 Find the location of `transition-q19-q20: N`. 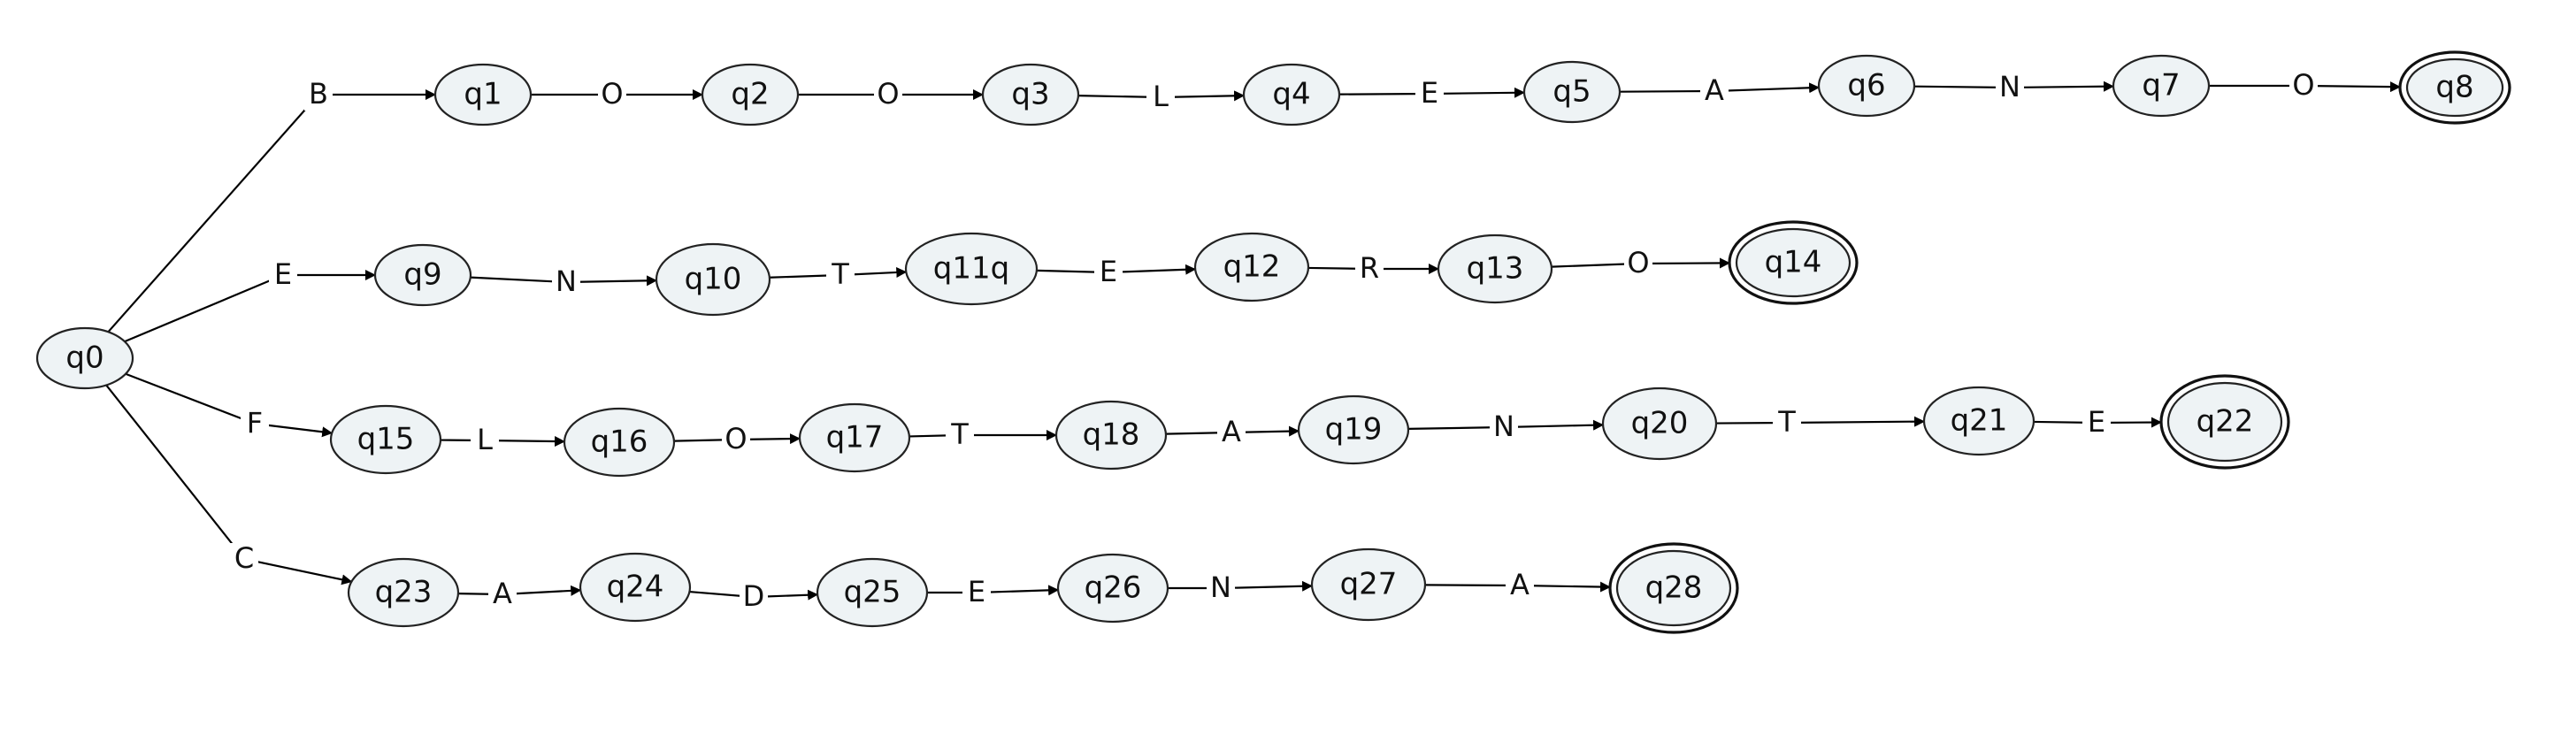

transition-q19-q20: N is located at coordinates (1506, 426).